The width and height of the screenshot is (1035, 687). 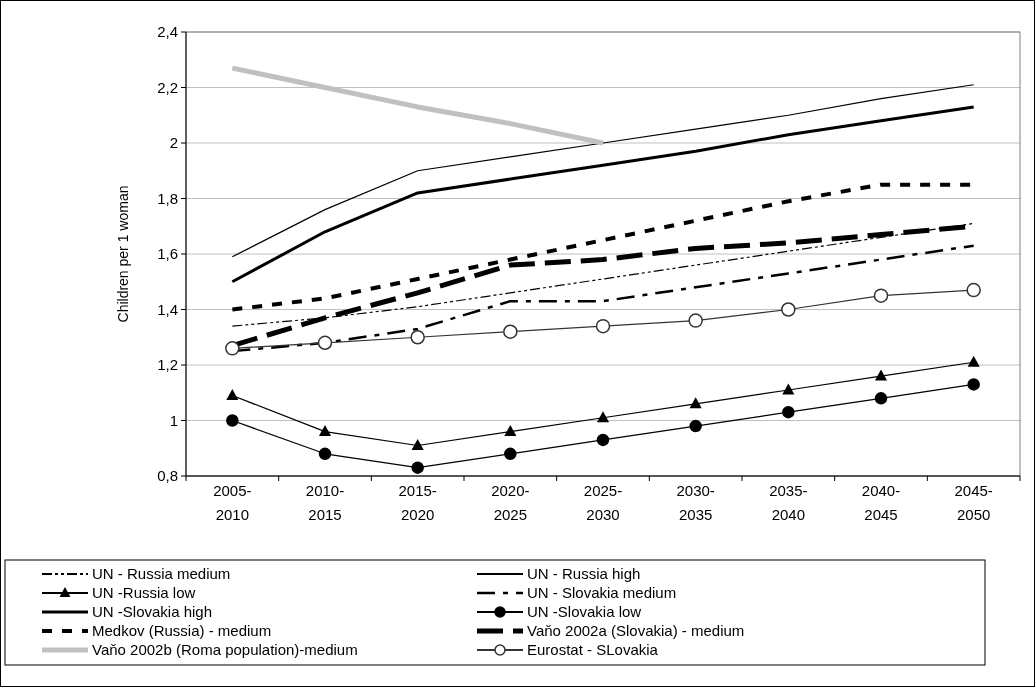 I want to click on x-tick-label: 2035-2040, so click(x=788, y=502).